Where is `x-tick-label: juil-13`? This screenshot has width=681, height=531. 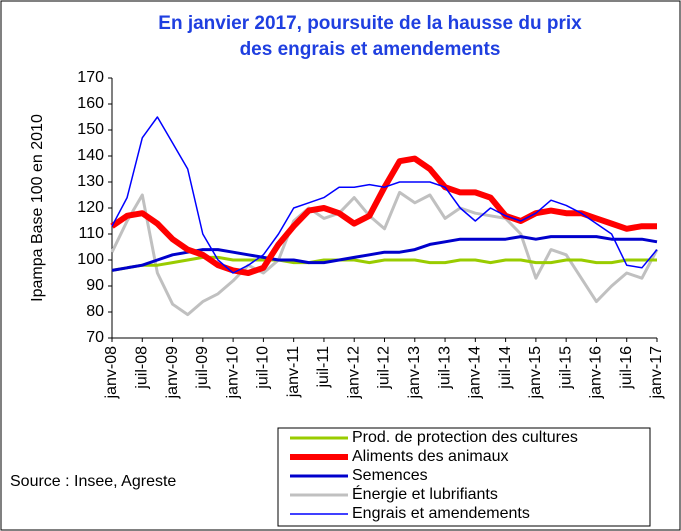 x-tick-label: juil-13 is located at coordinates (444, 368).